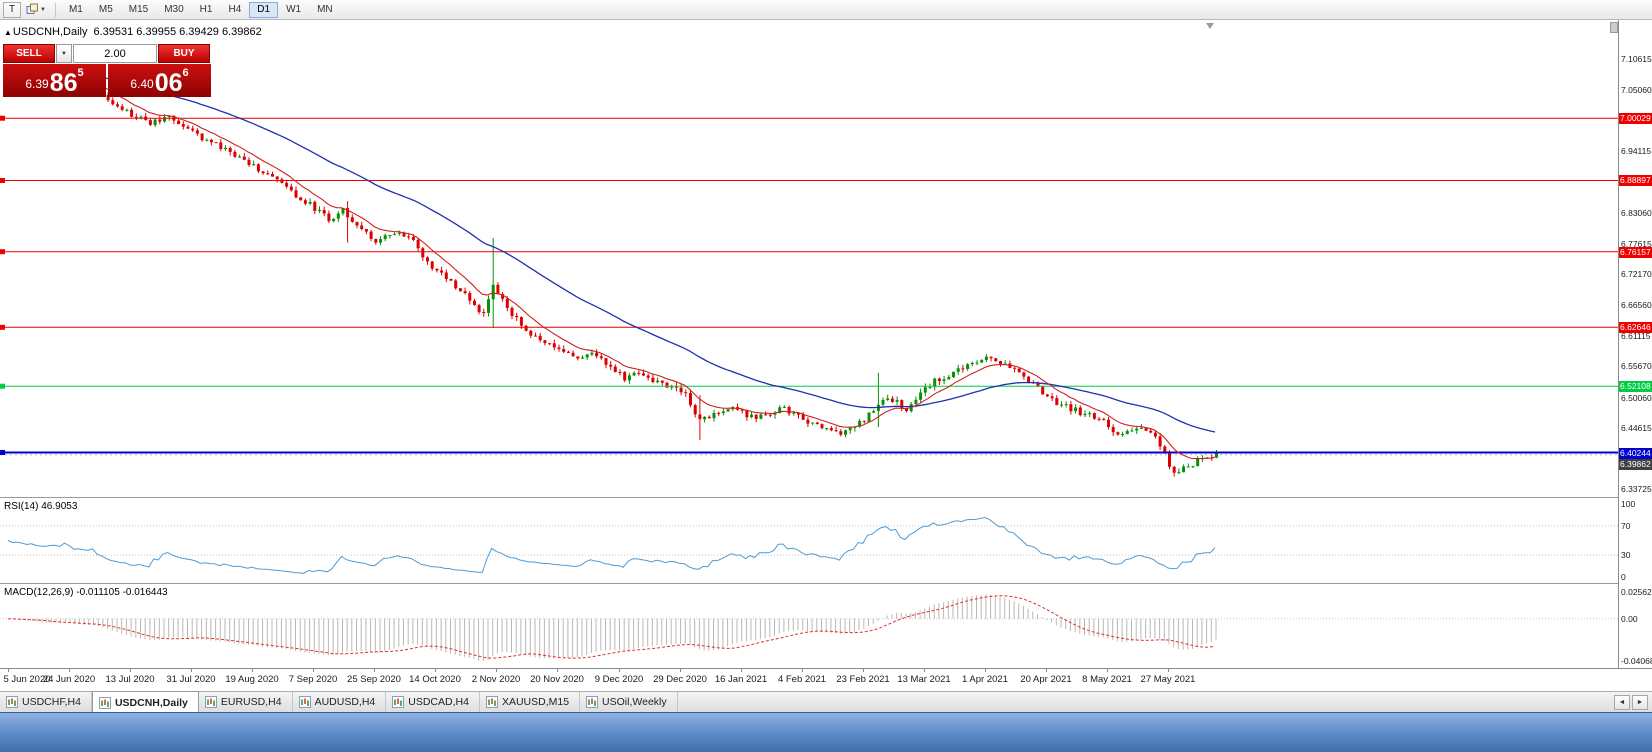  What do you see at coordinates (1636, 661) in the screenshot?
I see `axis-tick-label: -0.040687` at bounding box center [1636, 661].